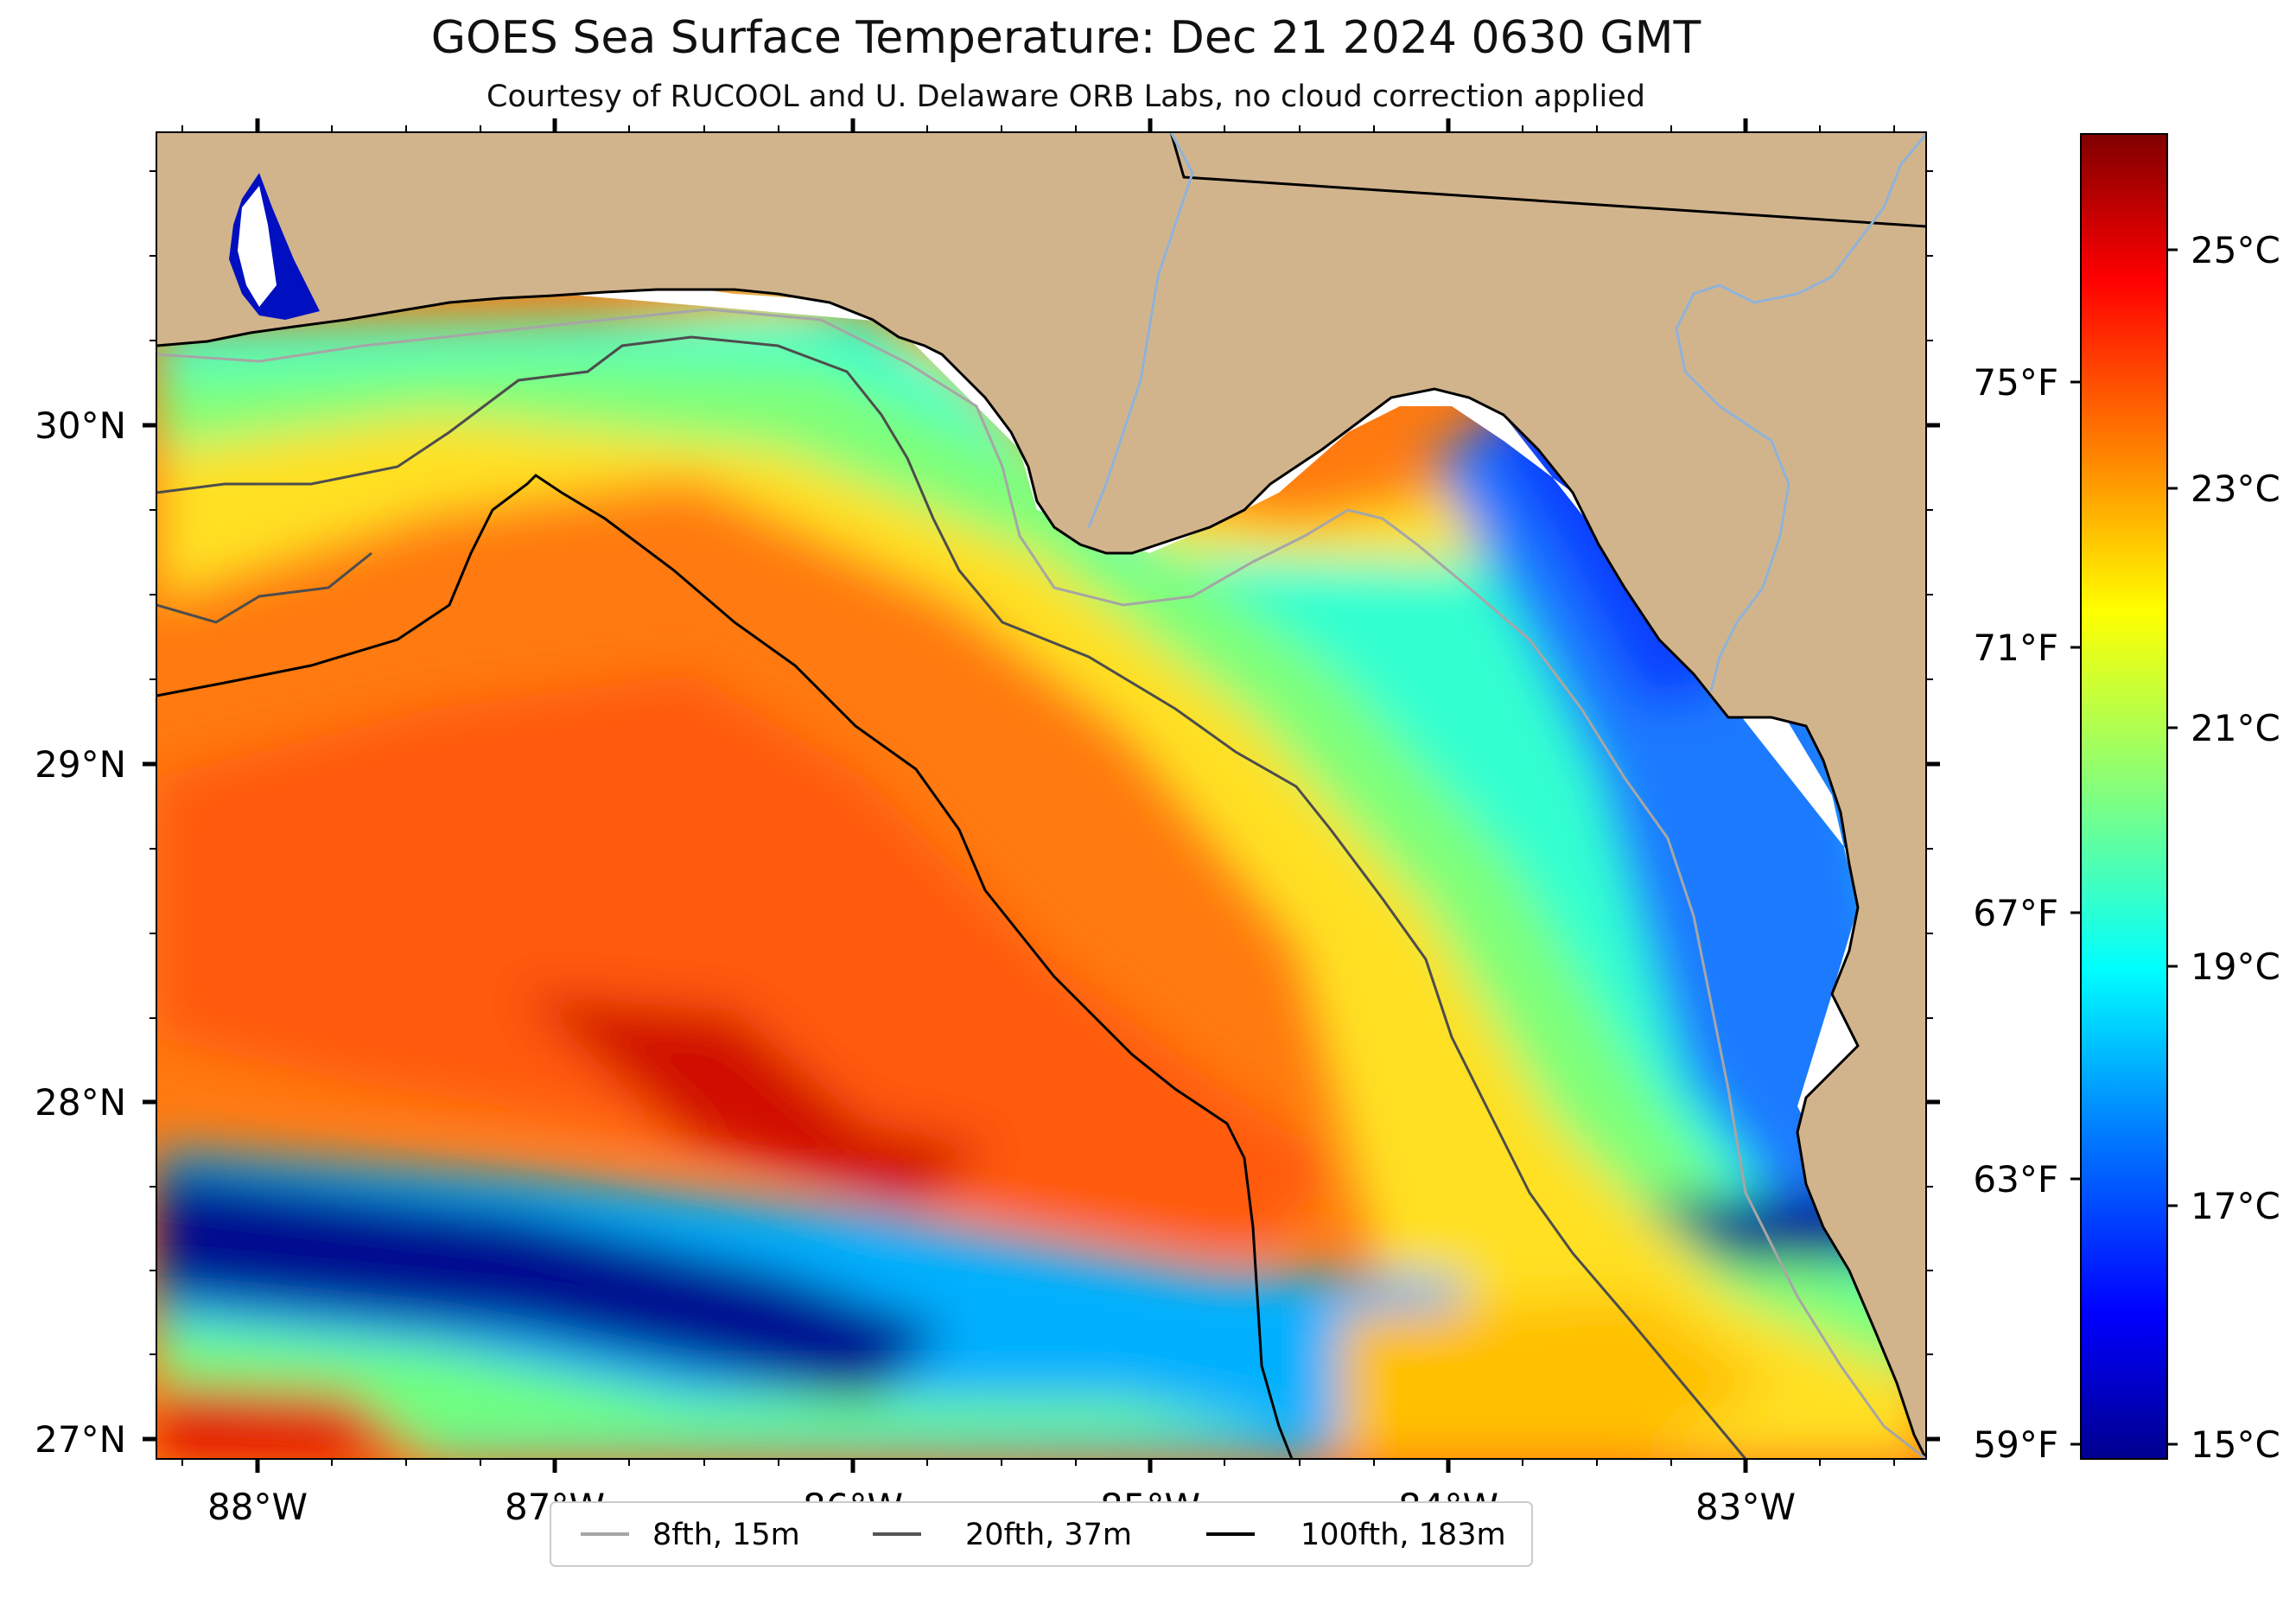 This screenshot has width=2296, height=1624. What do you see at coordinates (2235, 967) in the screenshot?
I see `colorbar-celsius-label: 19°C` at bounding box center [2235, 967].